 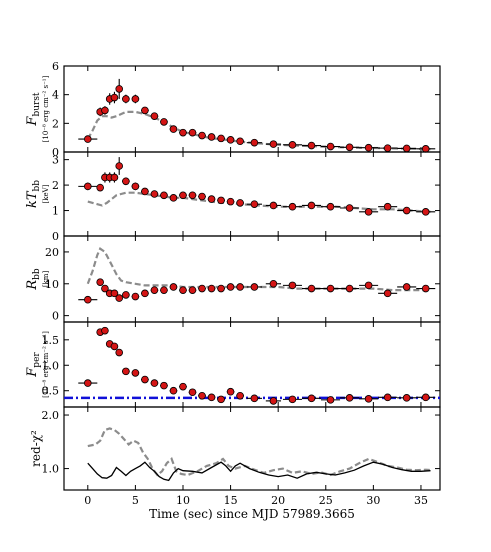 I want to click on ytick-label-rbb: 10, so click(x=52, y=284).